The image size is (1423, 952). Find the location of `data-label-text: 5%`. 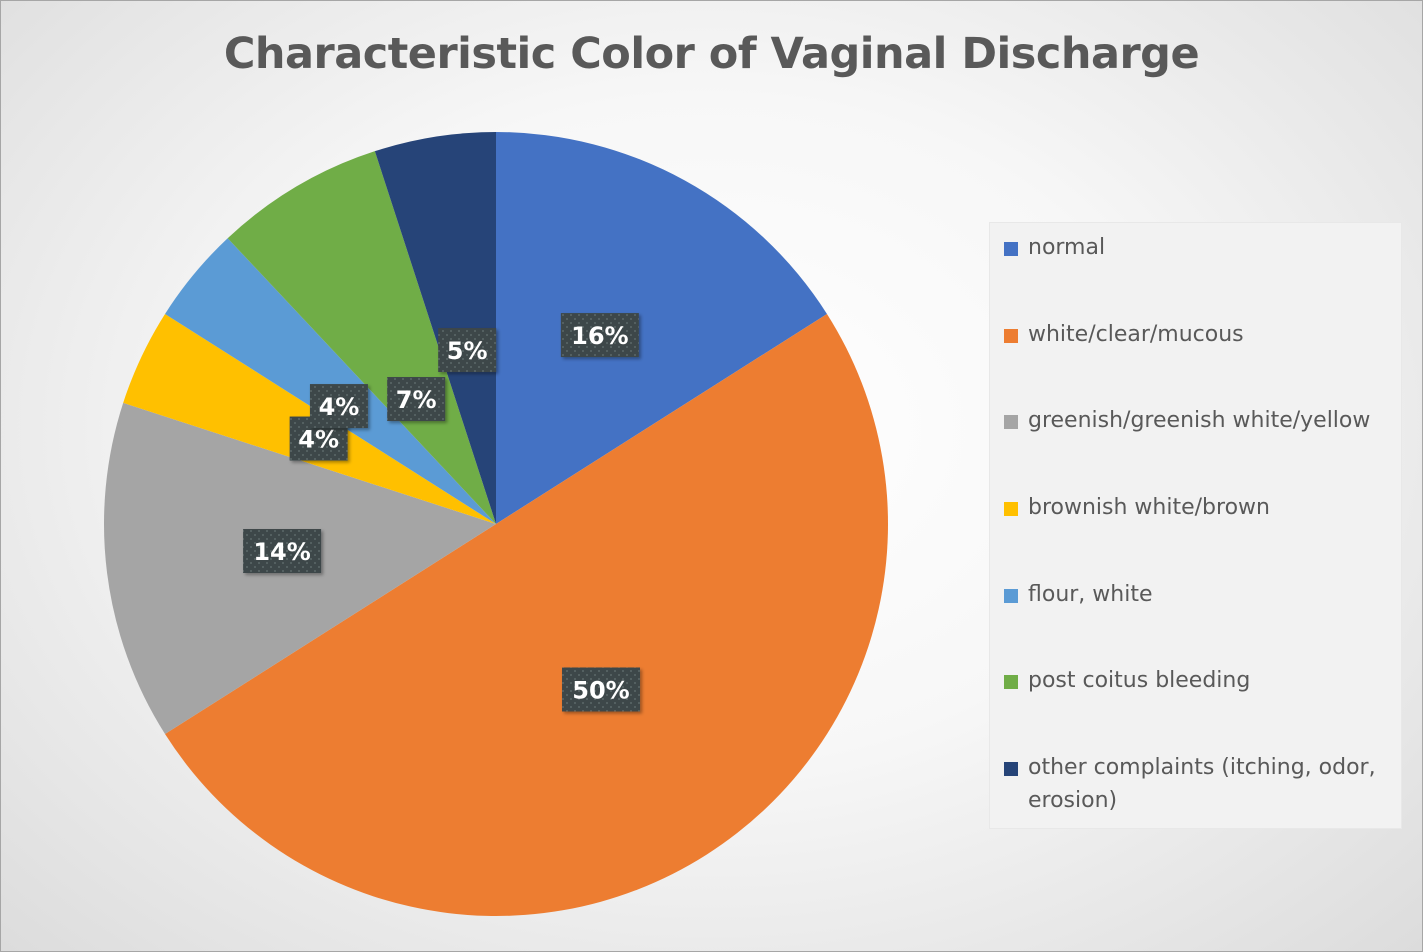

data-label-text: 5% is located at coordinates (467, 351).